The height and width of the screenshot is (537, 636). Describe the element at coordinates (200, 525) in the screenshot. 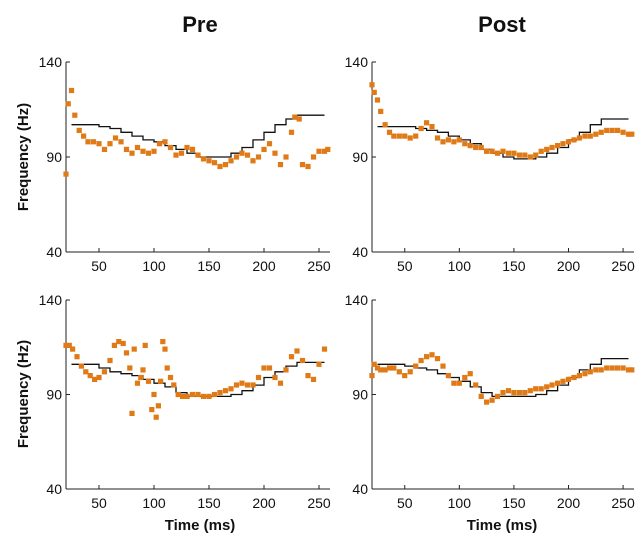

I see `x-axis-label-pre: Time (ms)` at that location.